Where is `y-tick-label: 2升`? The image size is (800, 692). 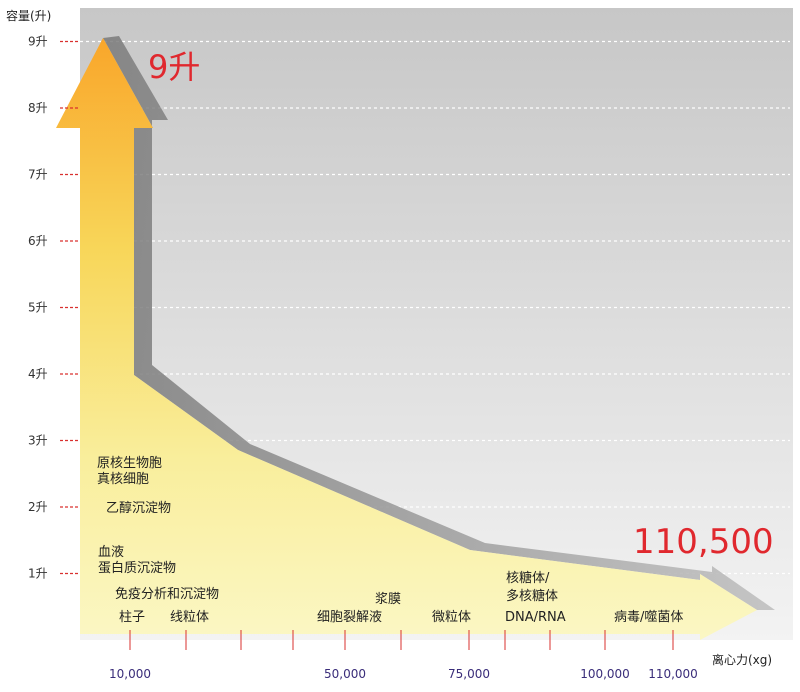
y-tick-label: 2升 is located at coordinates (38, 507).